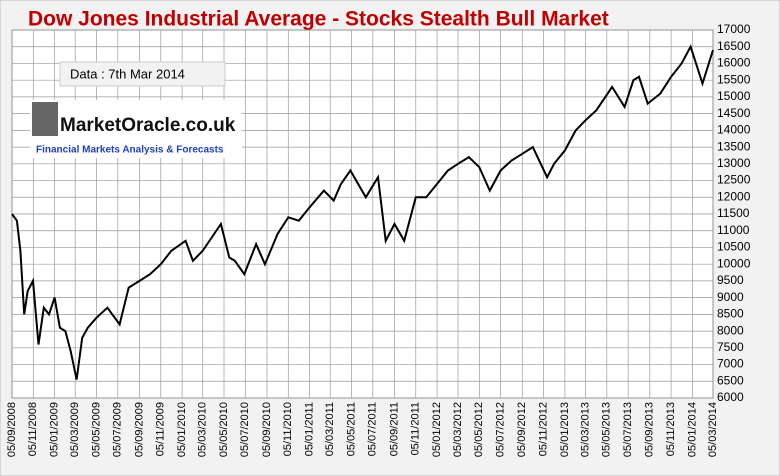 The image size is (780, 476). I want to click on annotation: Data : 7th Mar 2014, so click(127, 73).